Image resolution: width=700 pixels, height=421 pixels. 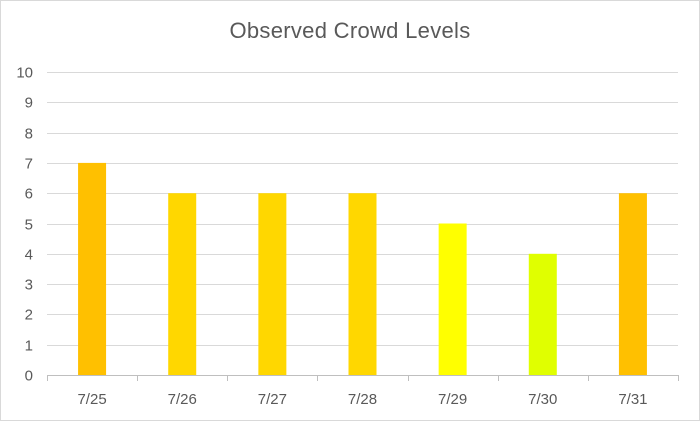 What do you see at coordinates (272, 399) in the screenshot?
I see `x-tick-label: 7/27` at bounding box center [272, 399].